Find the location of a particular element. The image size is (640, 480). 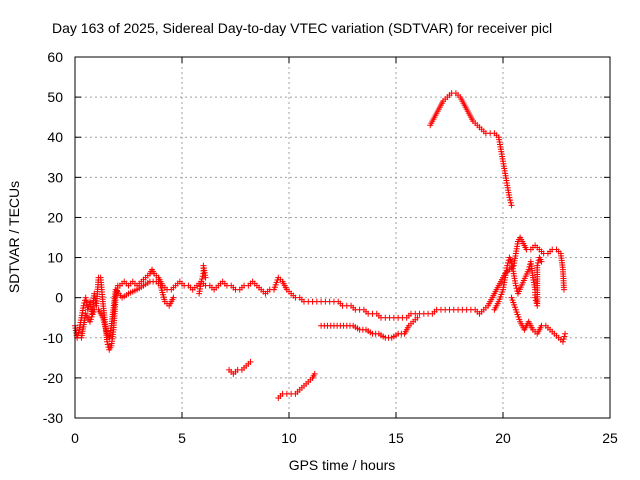

x-tick-label: 10 is located at coordinates (289, 438).